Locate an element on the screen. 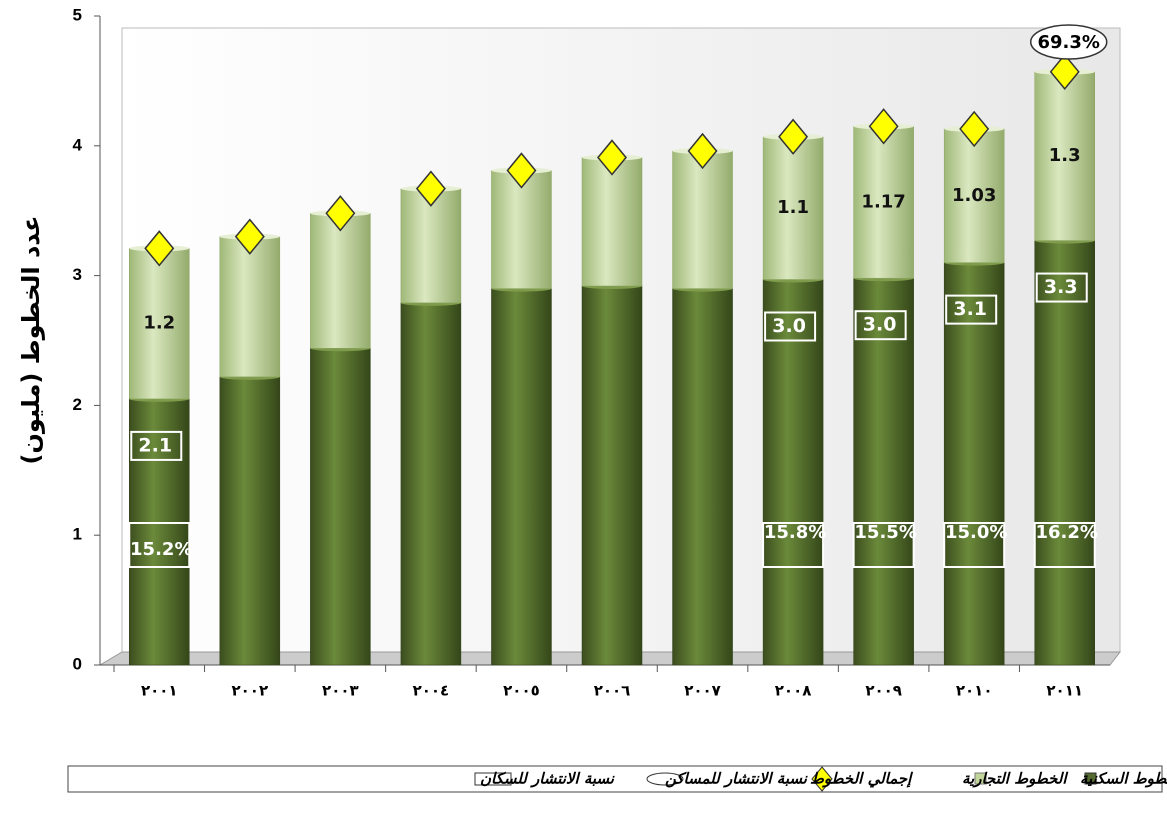  y-tick-label: 0 is located at coordinates (77, 663).